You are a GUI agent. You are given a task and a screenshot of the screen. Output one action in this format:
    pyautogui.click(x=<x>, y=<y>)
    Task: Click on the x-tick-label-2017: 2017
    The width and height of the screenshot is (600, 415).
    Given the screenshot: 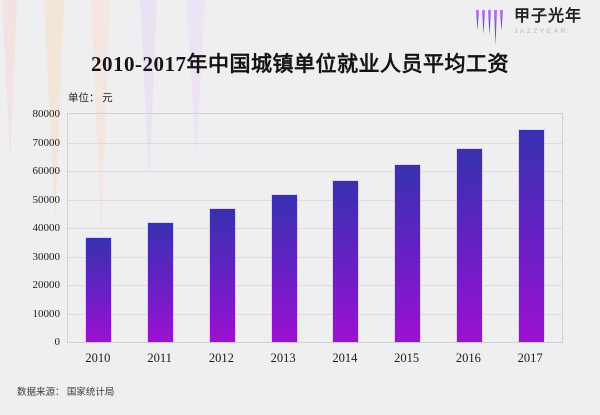 What is the action you would take?
    pyautogui.click(x=530, y=358)
    